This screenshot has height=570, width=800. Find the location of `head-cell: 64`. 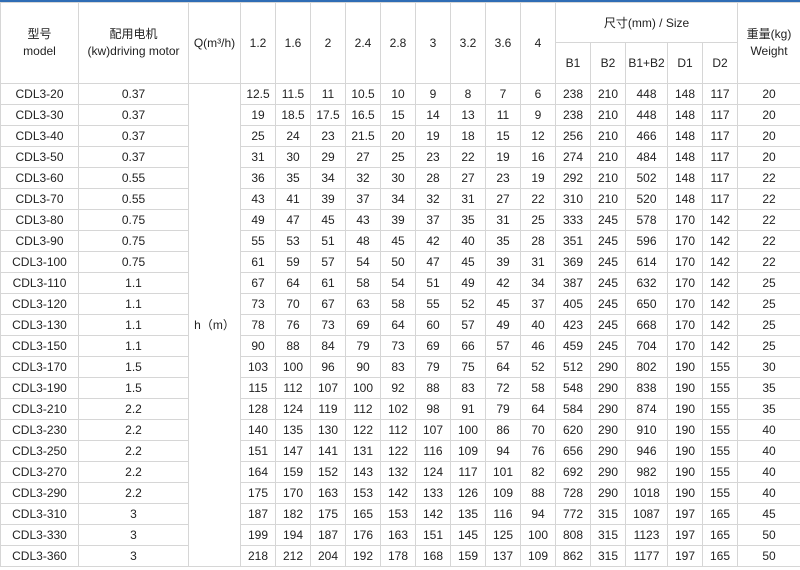

head-cell: 64 is located at coordinates (398, 325).